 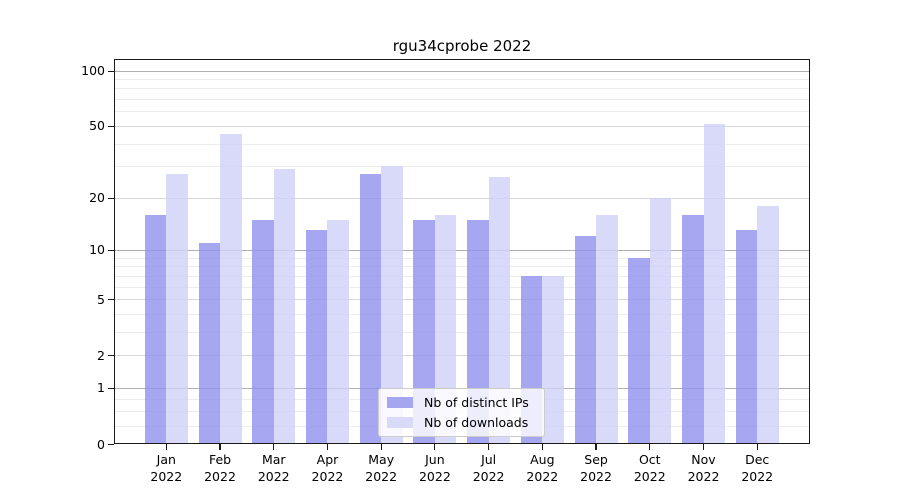 What do you see at coordinates (273, 459) in the screenshot?
I see `x-tick-month: Mar` at bounding box center [273, 459].